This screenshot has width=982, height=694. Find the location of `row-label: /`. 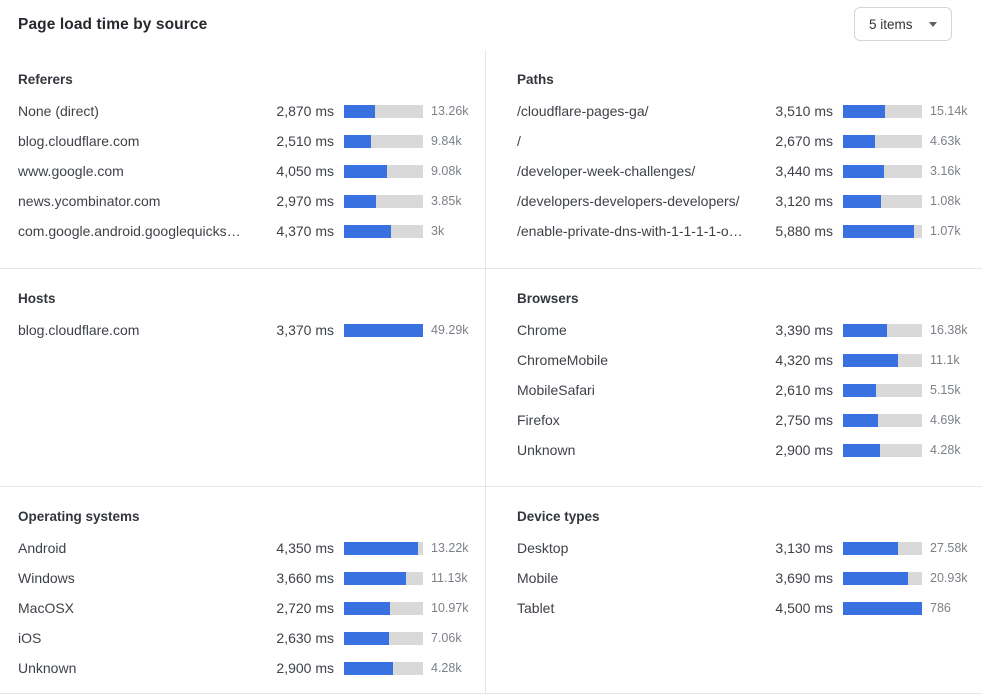

row-label: / is located at coordinates (519, 141).